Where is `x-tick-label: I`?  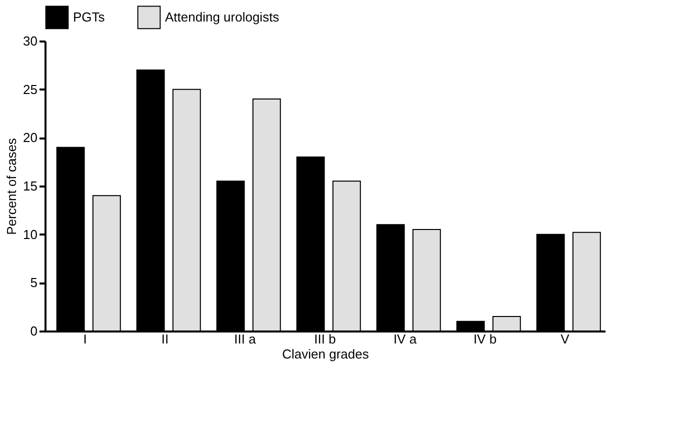
x-tick-label: I is located at coordinates (85, 339).